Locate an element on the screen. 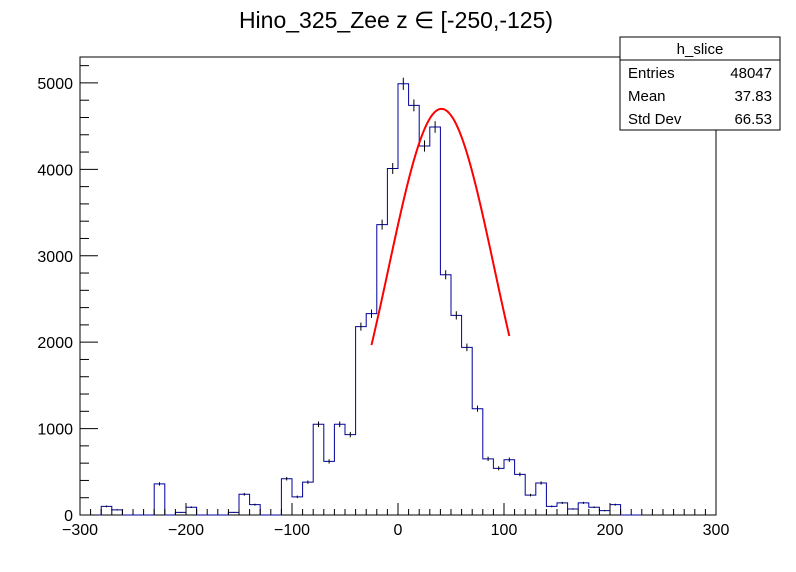 This screenshot has width=796, height=572. stats-stddev-value: 66.53 is located at coordinates (753, 119).